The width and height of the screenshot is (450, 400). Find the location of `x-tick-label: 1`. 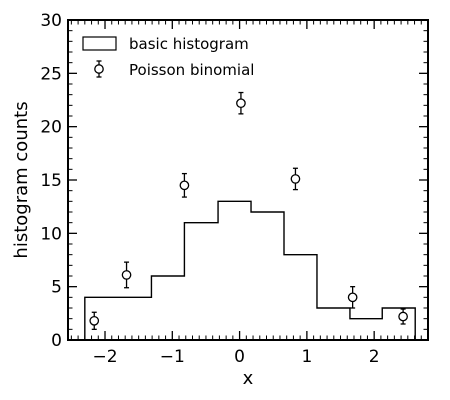

x-tick-label: 1 is located at coordinates (306, 357).